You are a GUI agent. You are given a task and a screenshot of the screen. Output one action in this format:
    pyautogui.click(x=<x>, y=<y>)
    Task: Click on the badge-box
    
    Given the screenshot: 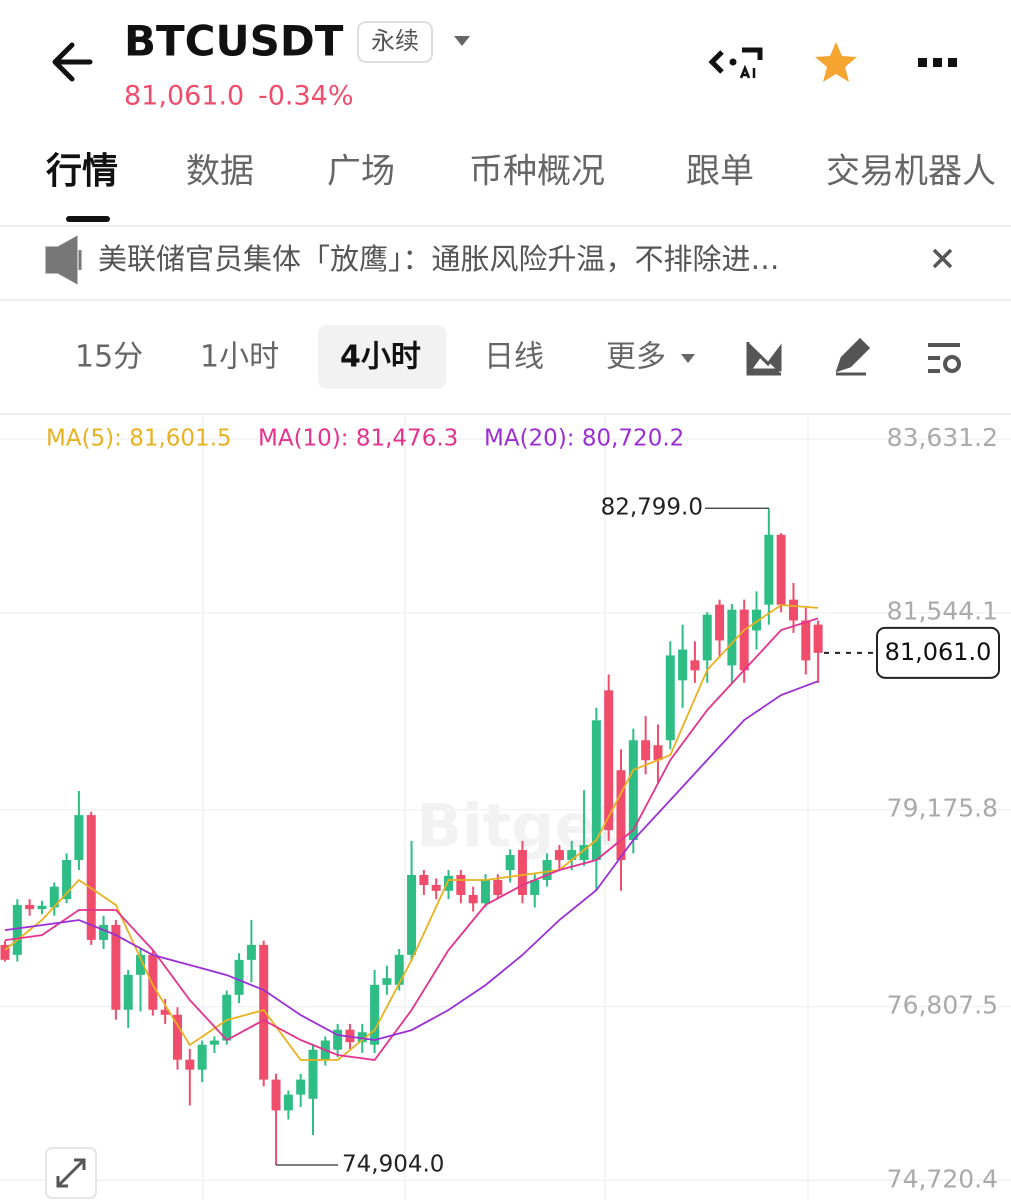 What is the action you would take?
    pyautogui.click(x=395, y=42)
    